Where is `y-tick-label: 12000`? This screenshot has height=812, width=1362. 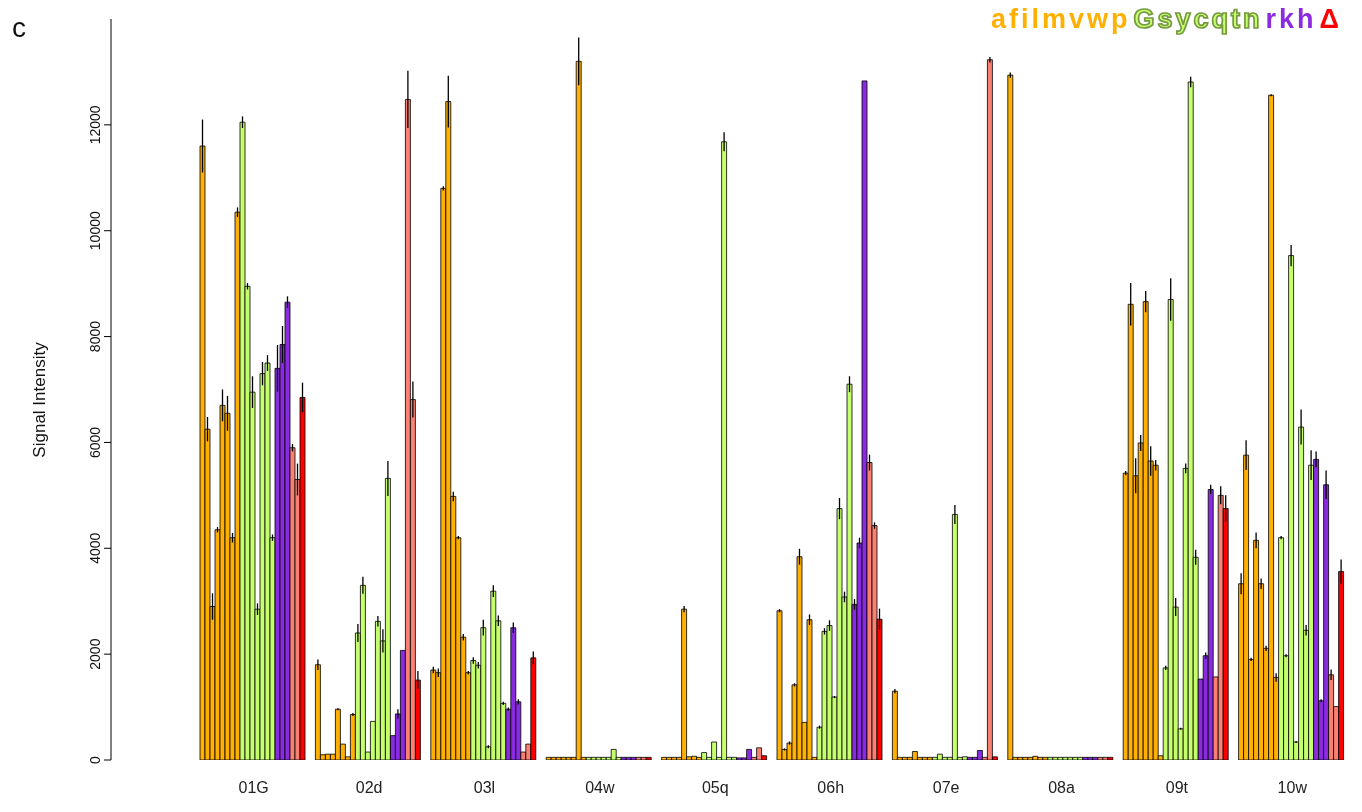 y-tick-label: 12000 is located at coordinates (95, 125).